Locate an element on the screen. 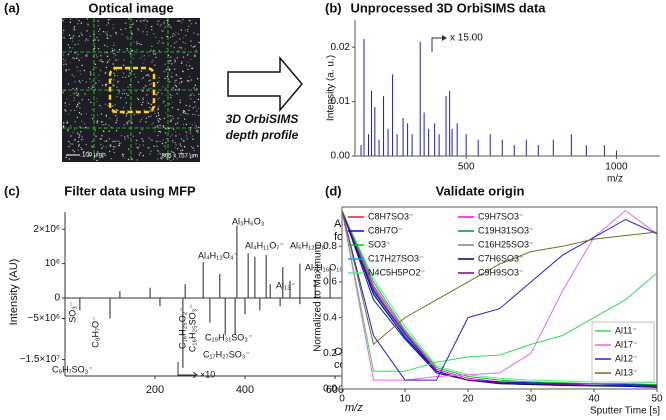 This screenshot has width=666, height=420. legend-label: N4C5H5PO2⁻ is located at coordinates (397, 272).